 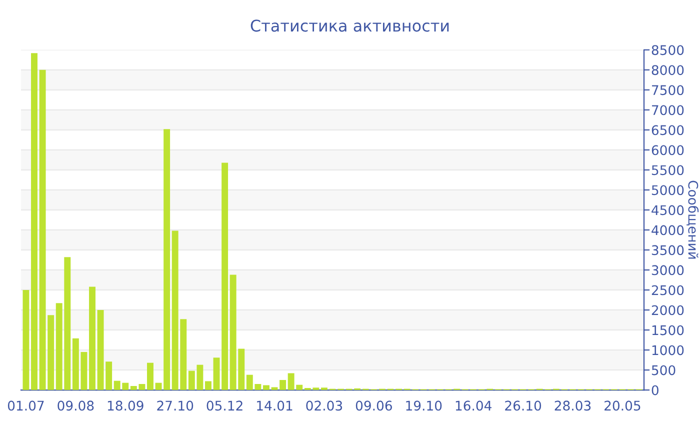 I want to click on y-tick-label: 5000, so click(x=668, y=190).